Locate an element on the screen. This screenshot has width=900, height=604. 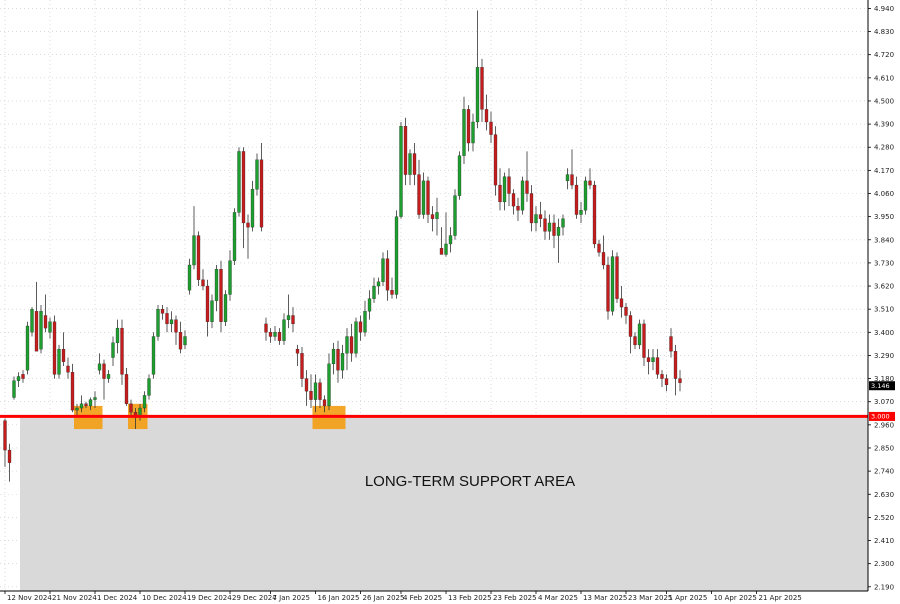
y-tick-label: 4.170 is located at coordinates (884, 171).